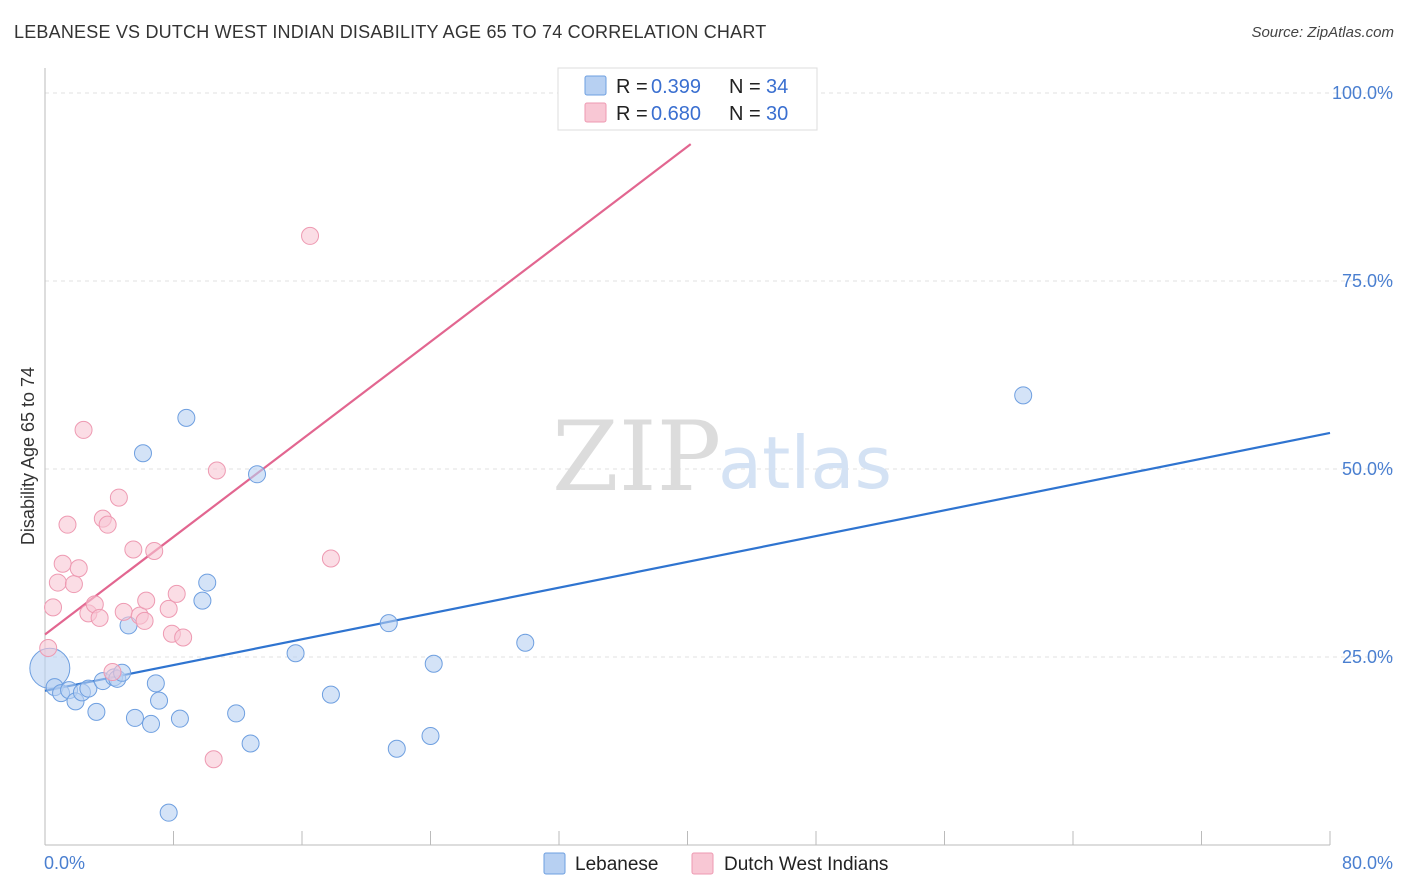 The image size is (1406, 892). Describe the element at coordinates (1367, 657) in the screenshot. I see `y-tick-label-0: 25.0%` at that location.